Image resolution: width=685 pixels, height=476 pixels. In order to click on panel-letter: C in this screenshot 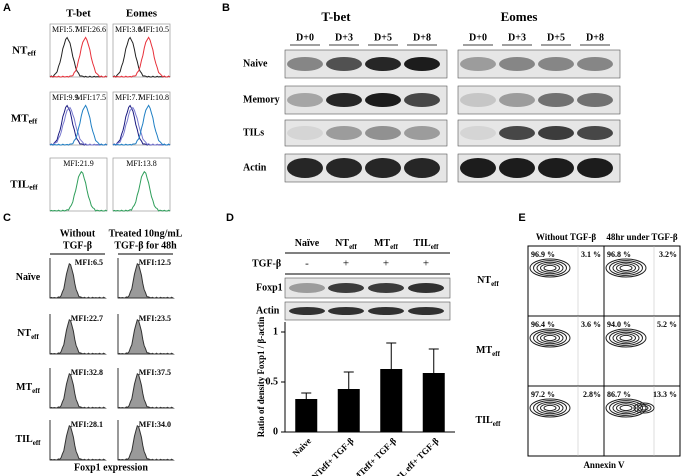, I will do `click(7, 218)`.